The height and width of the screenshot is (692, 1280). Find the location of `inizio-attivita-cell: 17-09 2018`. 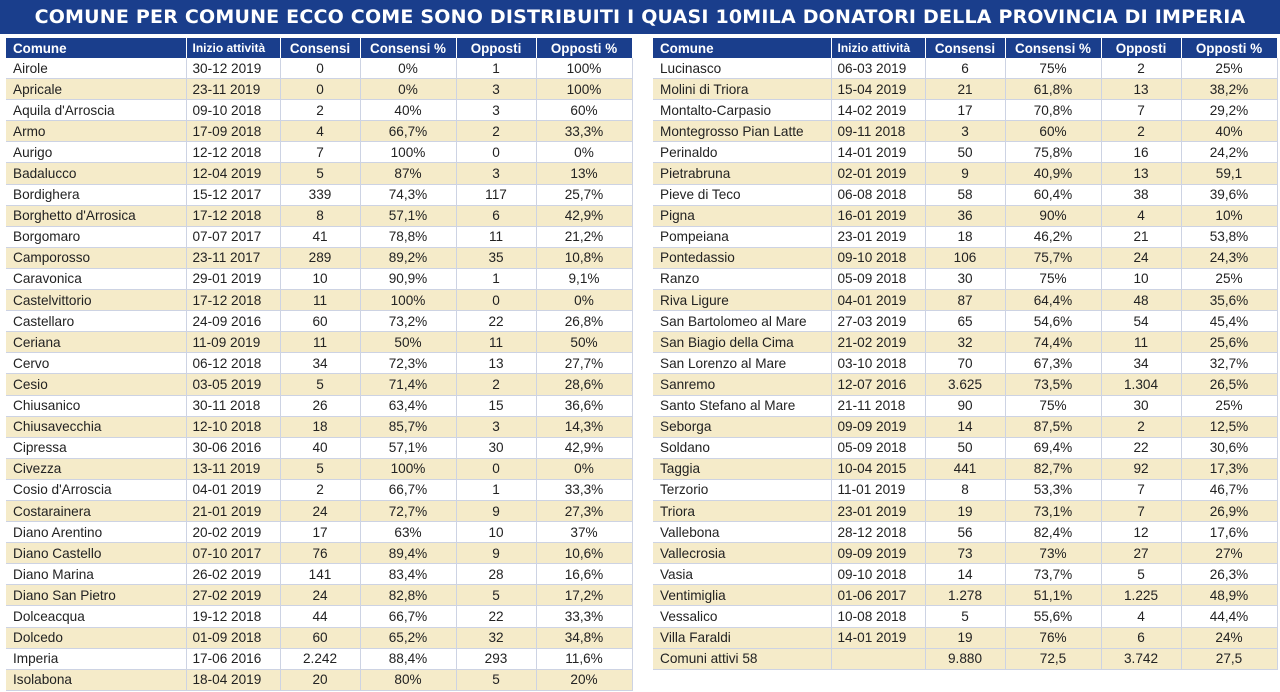

inizio-attivita-cell: 17-09 2018 is located at coordinates (233, 131).